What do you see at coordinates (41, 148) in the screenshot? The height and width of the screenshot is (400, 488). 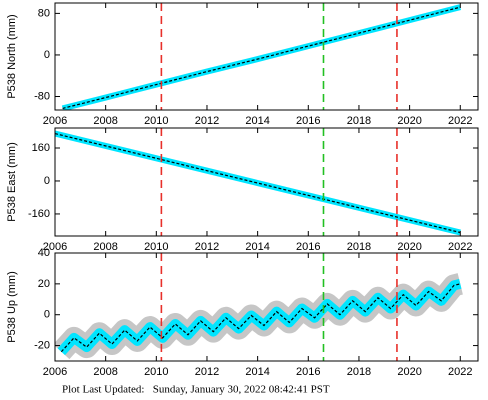 I see `y-tick-label: 160` at bounding box center [41, 148].